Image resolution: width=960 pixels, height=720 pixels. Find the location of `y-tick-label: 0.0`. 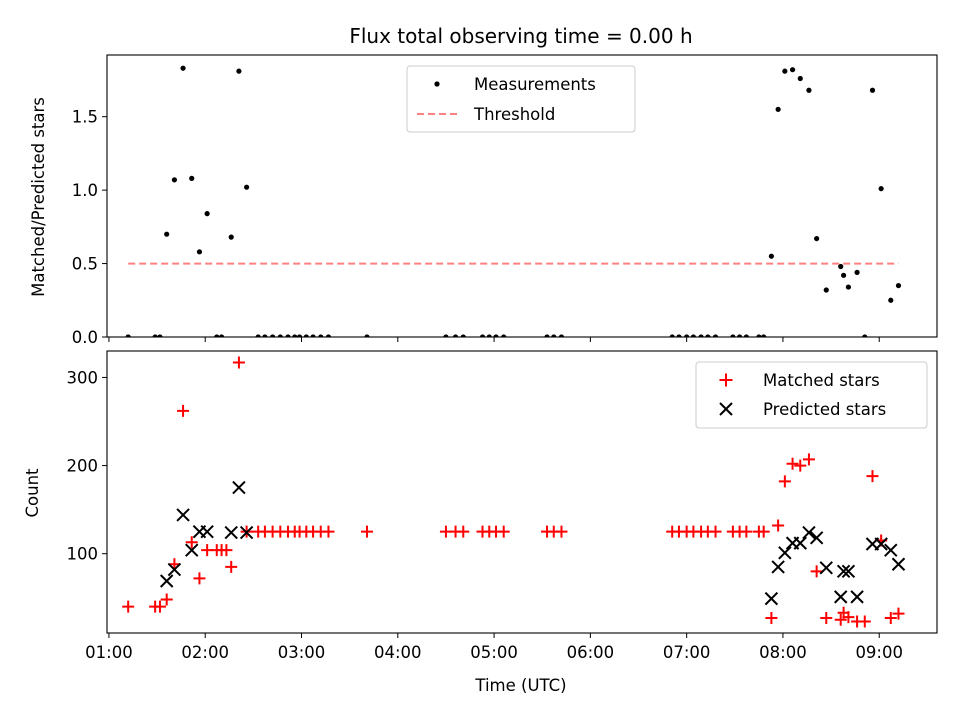

y-tick-label: 0.0 is located at coordinates (85, 337).